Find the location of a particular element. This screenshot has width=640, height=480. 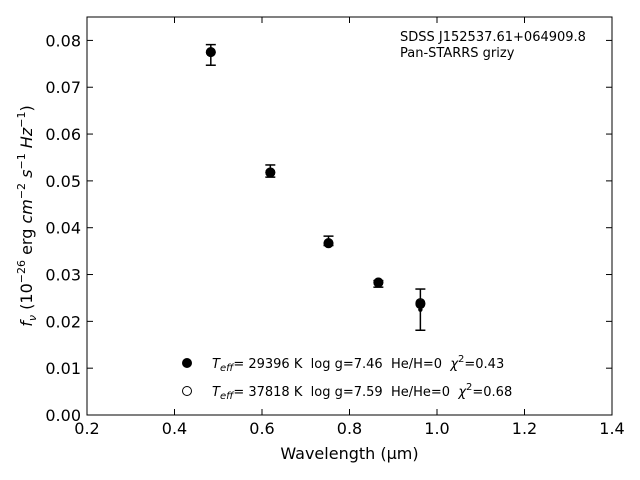

x-tick-label: 1.0 is located at coordinates (436, 428).